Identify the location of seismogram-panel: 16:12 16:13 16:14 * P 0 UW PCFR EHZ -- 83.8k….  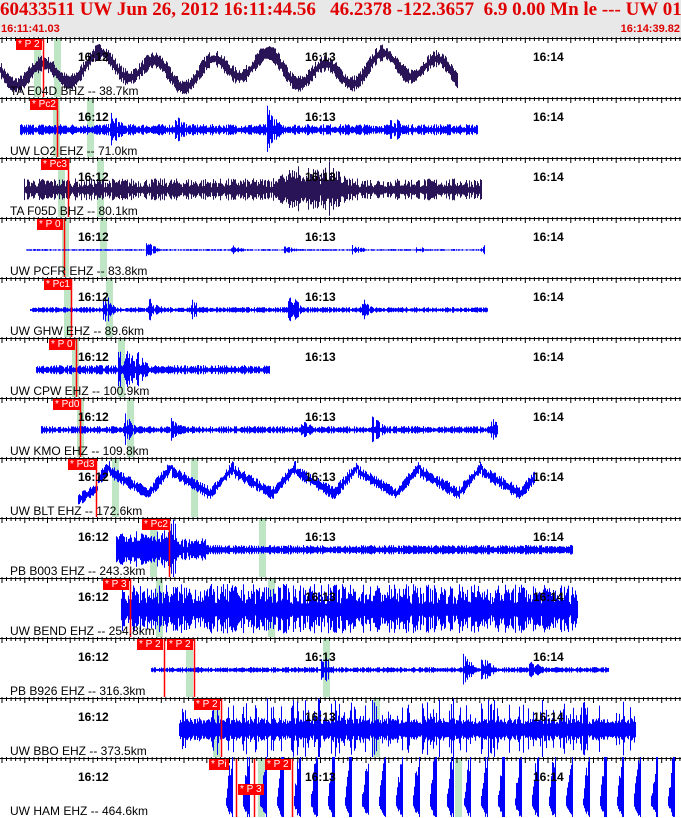
(340, 247).